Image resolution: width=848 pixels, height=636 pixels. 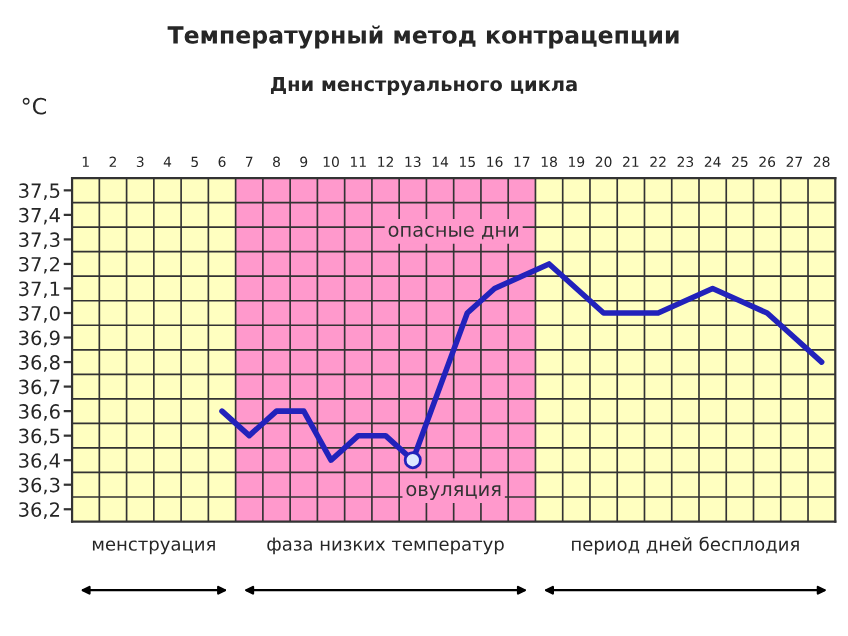 I want to click on chart-title: Температурный метод контрацепции, so click(x=423, y=37).